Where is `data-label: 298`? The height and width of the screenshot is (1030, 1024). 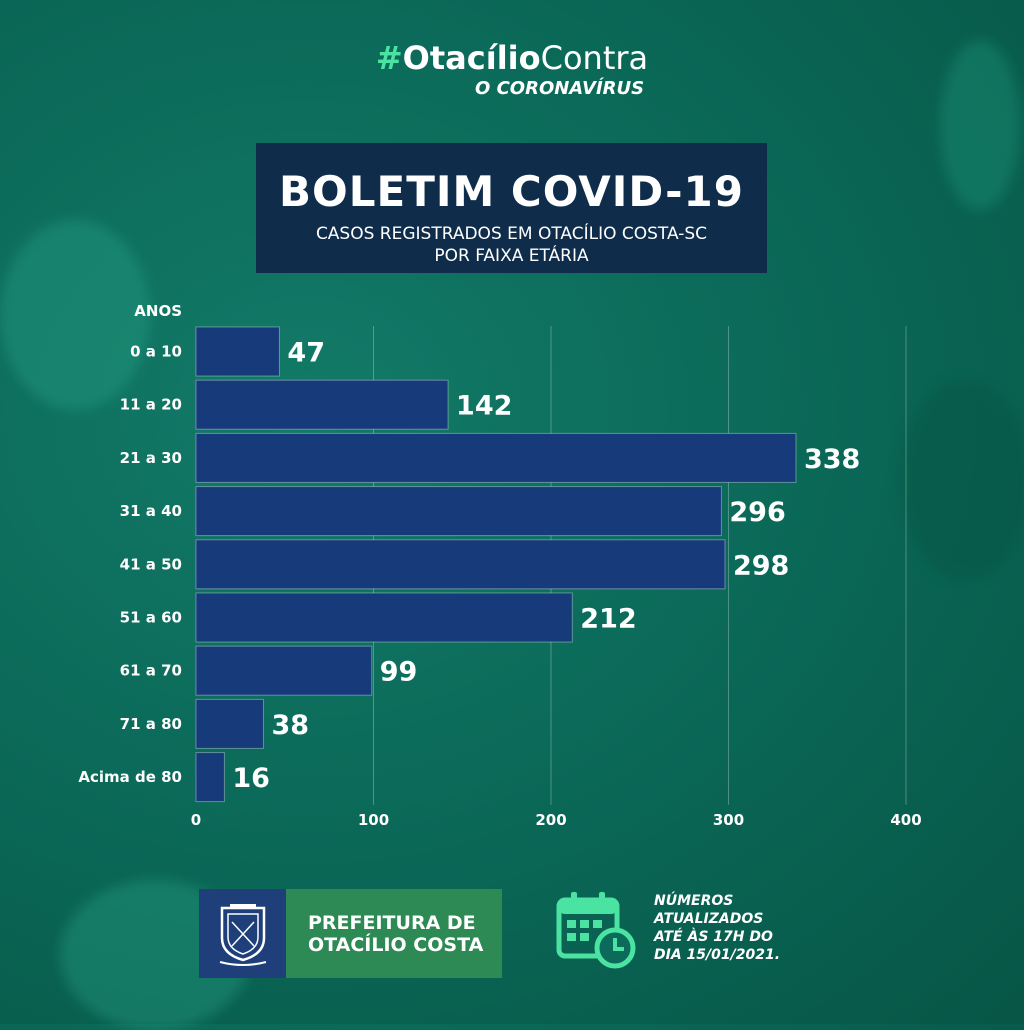 data-label: 298 is located at coordinates (761, 565).